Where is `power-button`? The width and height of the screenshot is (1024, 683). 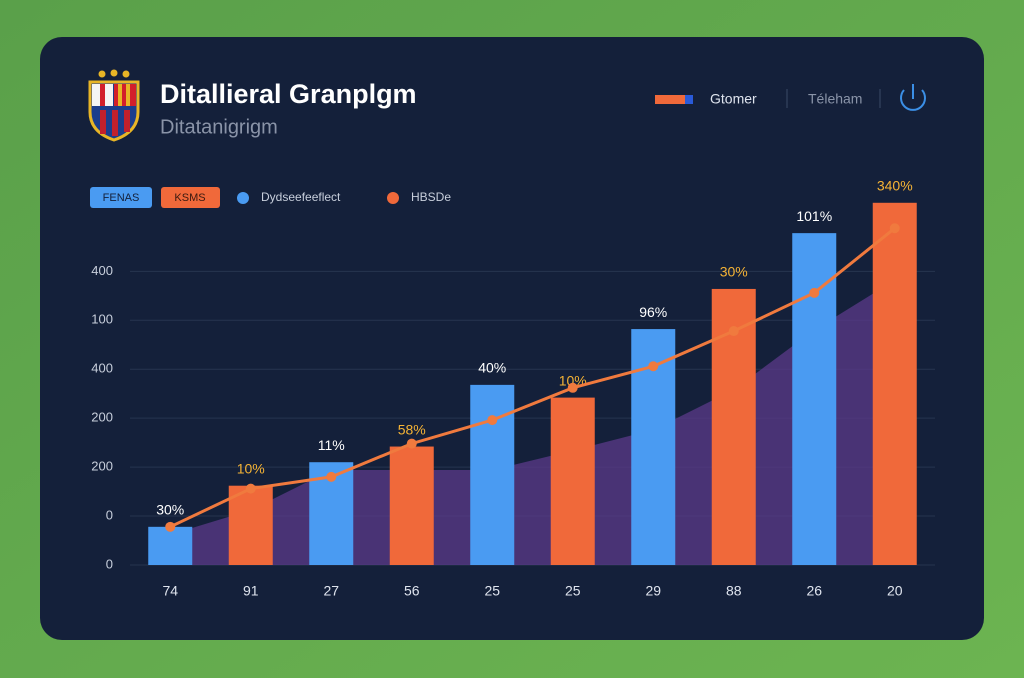 power-button is located at coordinates (913, 97).